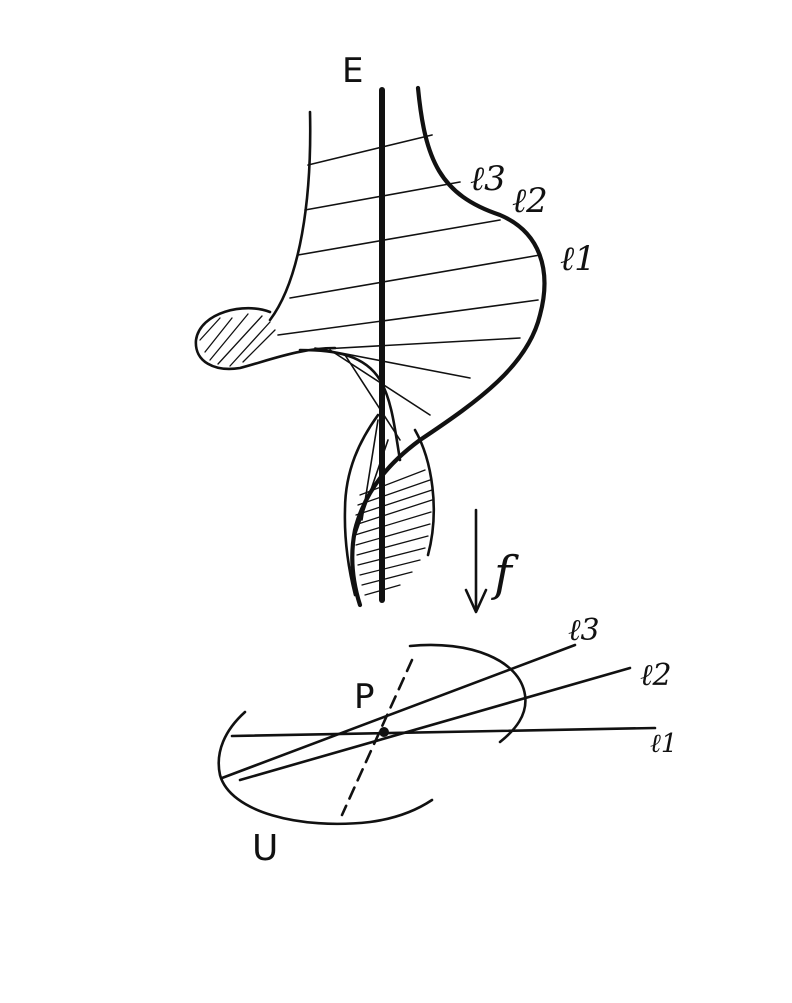  I want to click on label-l1-lower: ℓ1, so click(663, 744).